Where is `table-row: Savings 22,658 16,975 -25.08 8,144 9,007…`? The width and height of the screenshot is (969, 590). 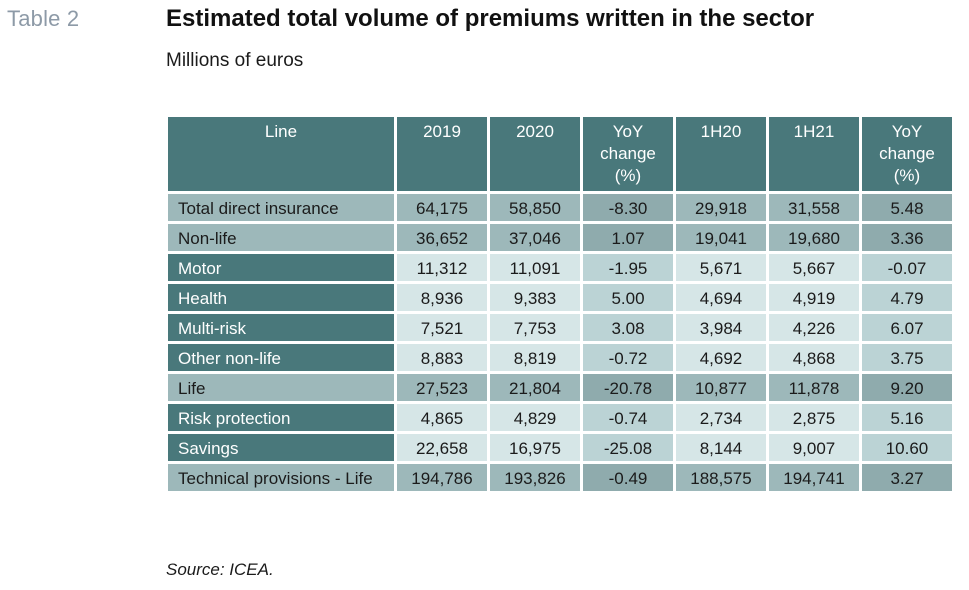
table-row: Savings 22,658 16,975 -25.08 8,144 9,007… is located at coordinates (560, 447).